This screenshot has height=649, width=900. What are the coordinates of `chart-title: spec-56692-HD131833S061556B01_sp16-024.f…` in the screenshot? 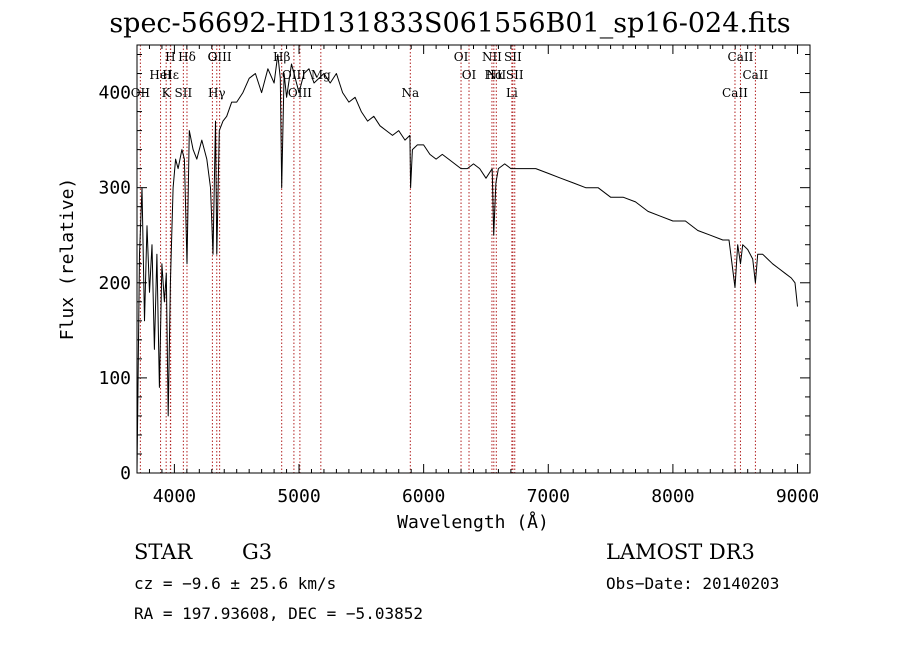 It's located at (450, 23).